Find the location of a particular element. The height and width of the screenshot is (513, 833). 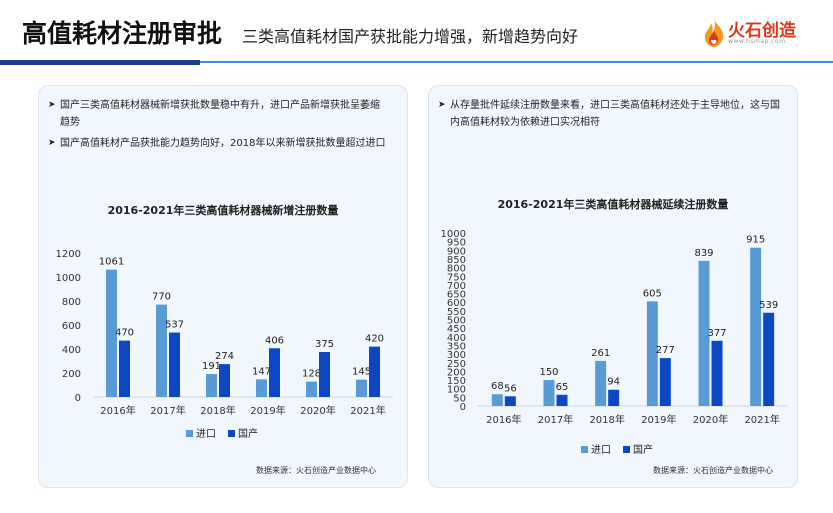

y-tick-label: 500 is located at coordinates (456, 321).